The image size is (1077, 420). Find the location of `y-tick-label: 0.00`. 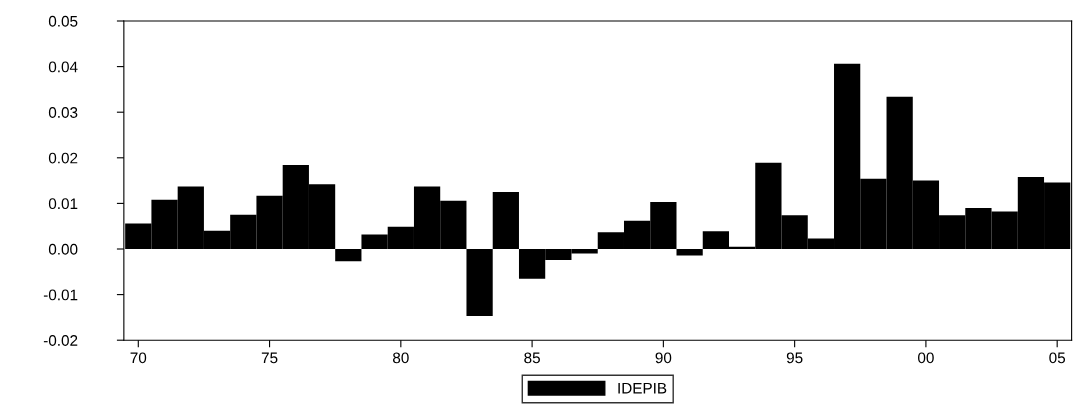

y-tick-label: 0.00 is located at coordinates (63, 249).